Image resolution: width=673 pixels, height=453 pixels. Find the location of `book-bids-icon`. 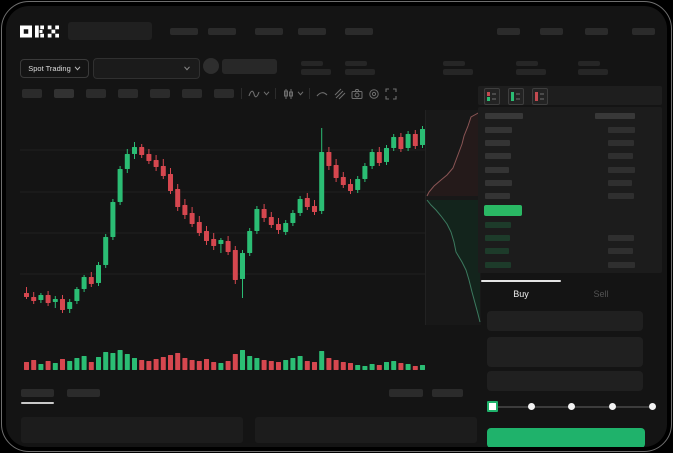

book-bids-icon is located at coordinates (516, 96).